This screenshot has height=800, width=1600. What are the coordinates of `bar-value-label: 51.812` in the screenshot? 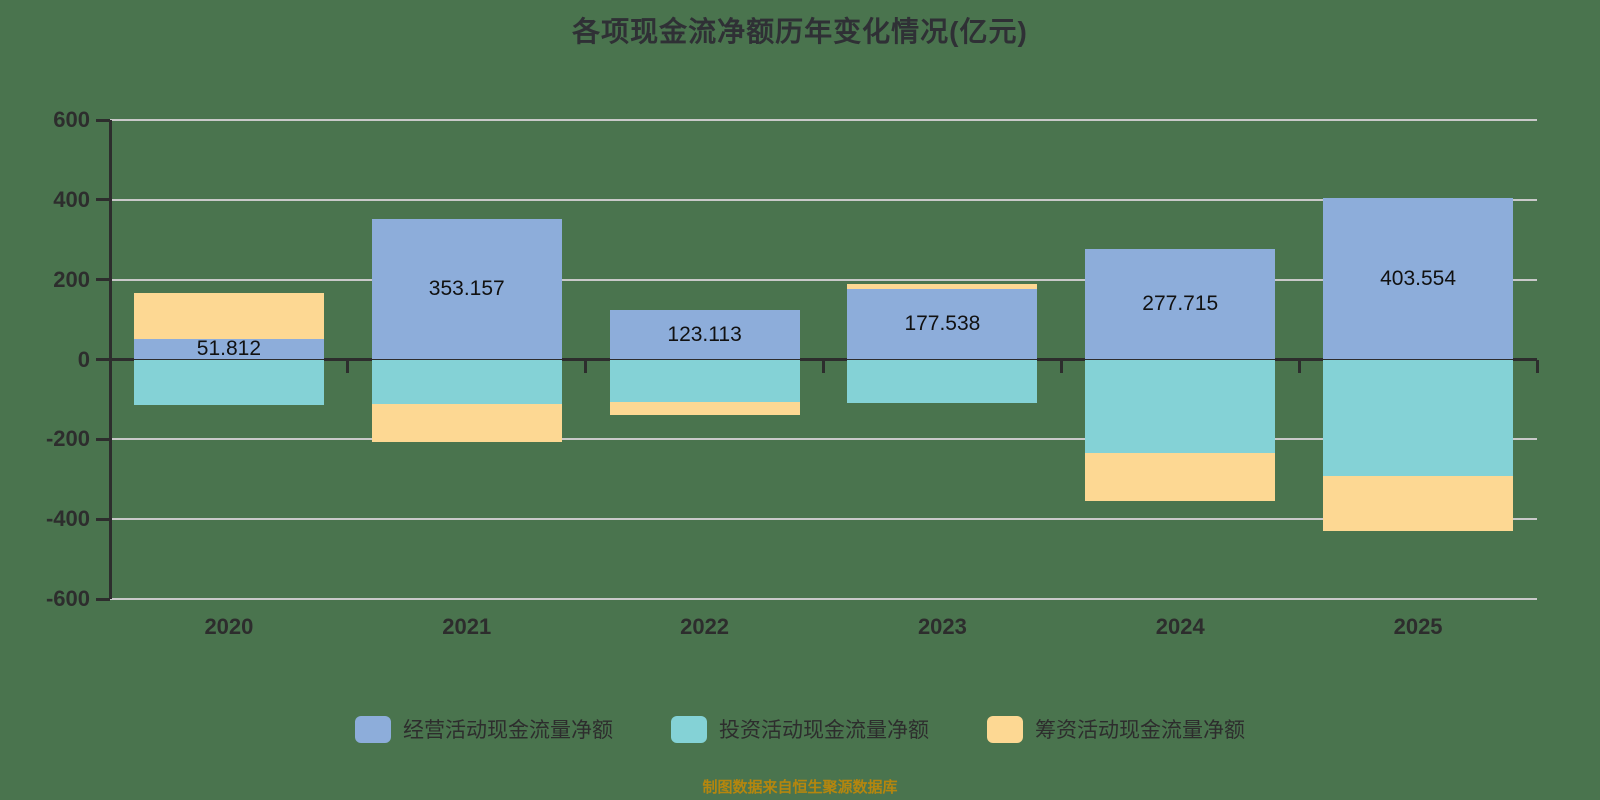 It's located at (229, 349).